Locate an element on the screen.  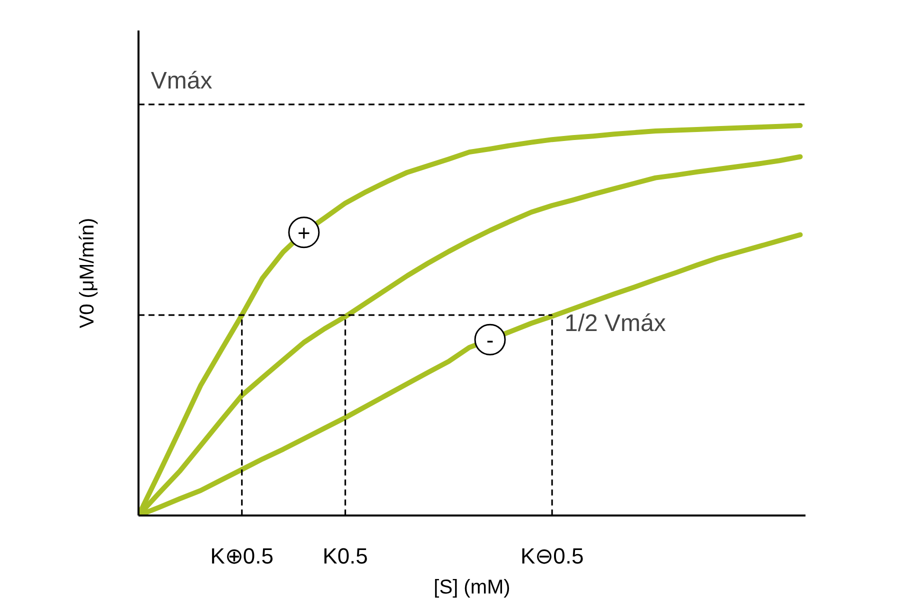
x-axis-title: [S] (mM) is located at coordinates (472, 587).